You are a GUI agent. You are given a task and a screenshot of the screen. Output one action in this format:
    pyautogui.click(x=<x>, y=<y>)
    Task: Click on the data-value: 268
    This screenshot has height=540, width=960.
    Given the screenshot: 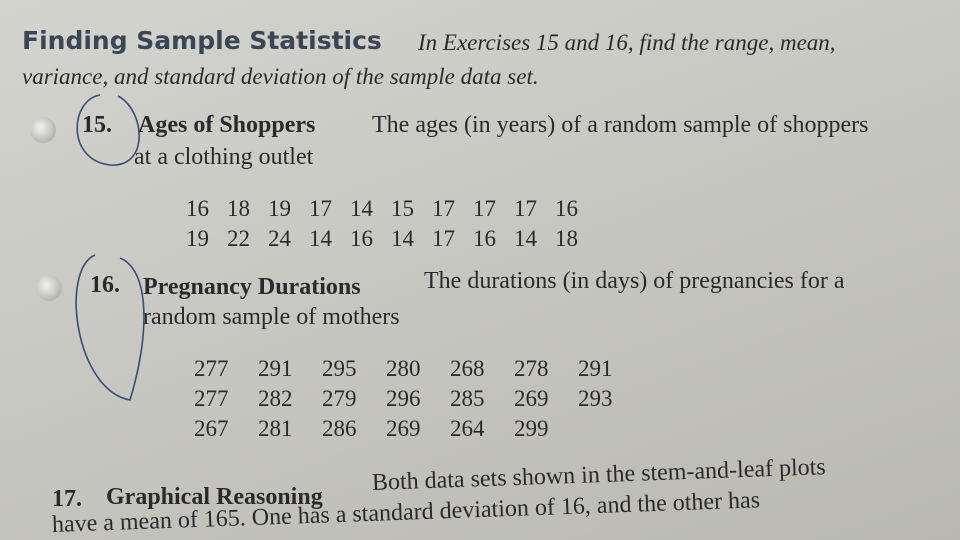 What is the action you would take?
    pyautogui.click(x=467, y=368)
    